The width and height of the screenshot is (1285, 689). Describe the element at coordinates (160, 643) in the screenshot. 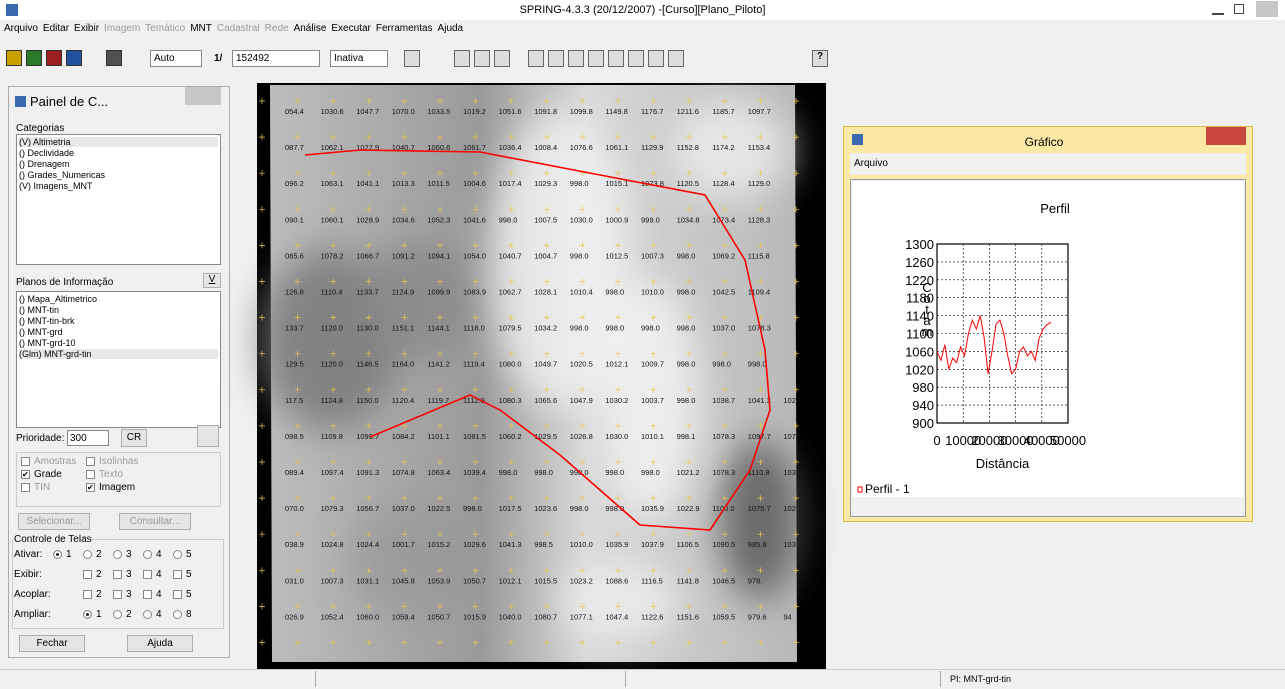

I see `help-panel-button: Ajuda` at that location.